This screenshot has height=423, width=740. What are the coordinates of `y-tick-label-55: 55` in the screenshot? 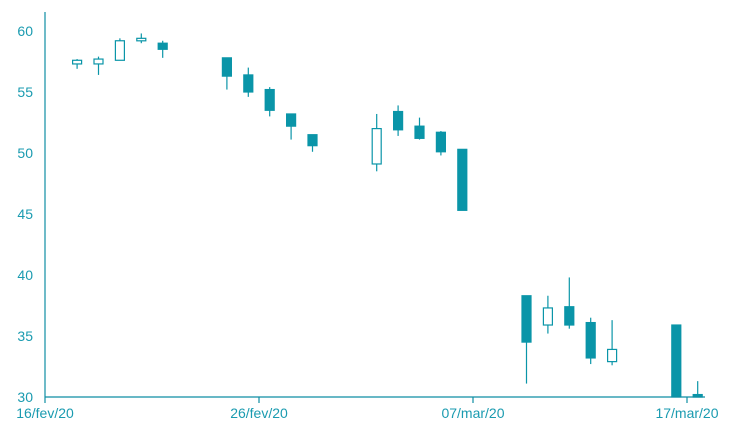 It's located at (25, 92).